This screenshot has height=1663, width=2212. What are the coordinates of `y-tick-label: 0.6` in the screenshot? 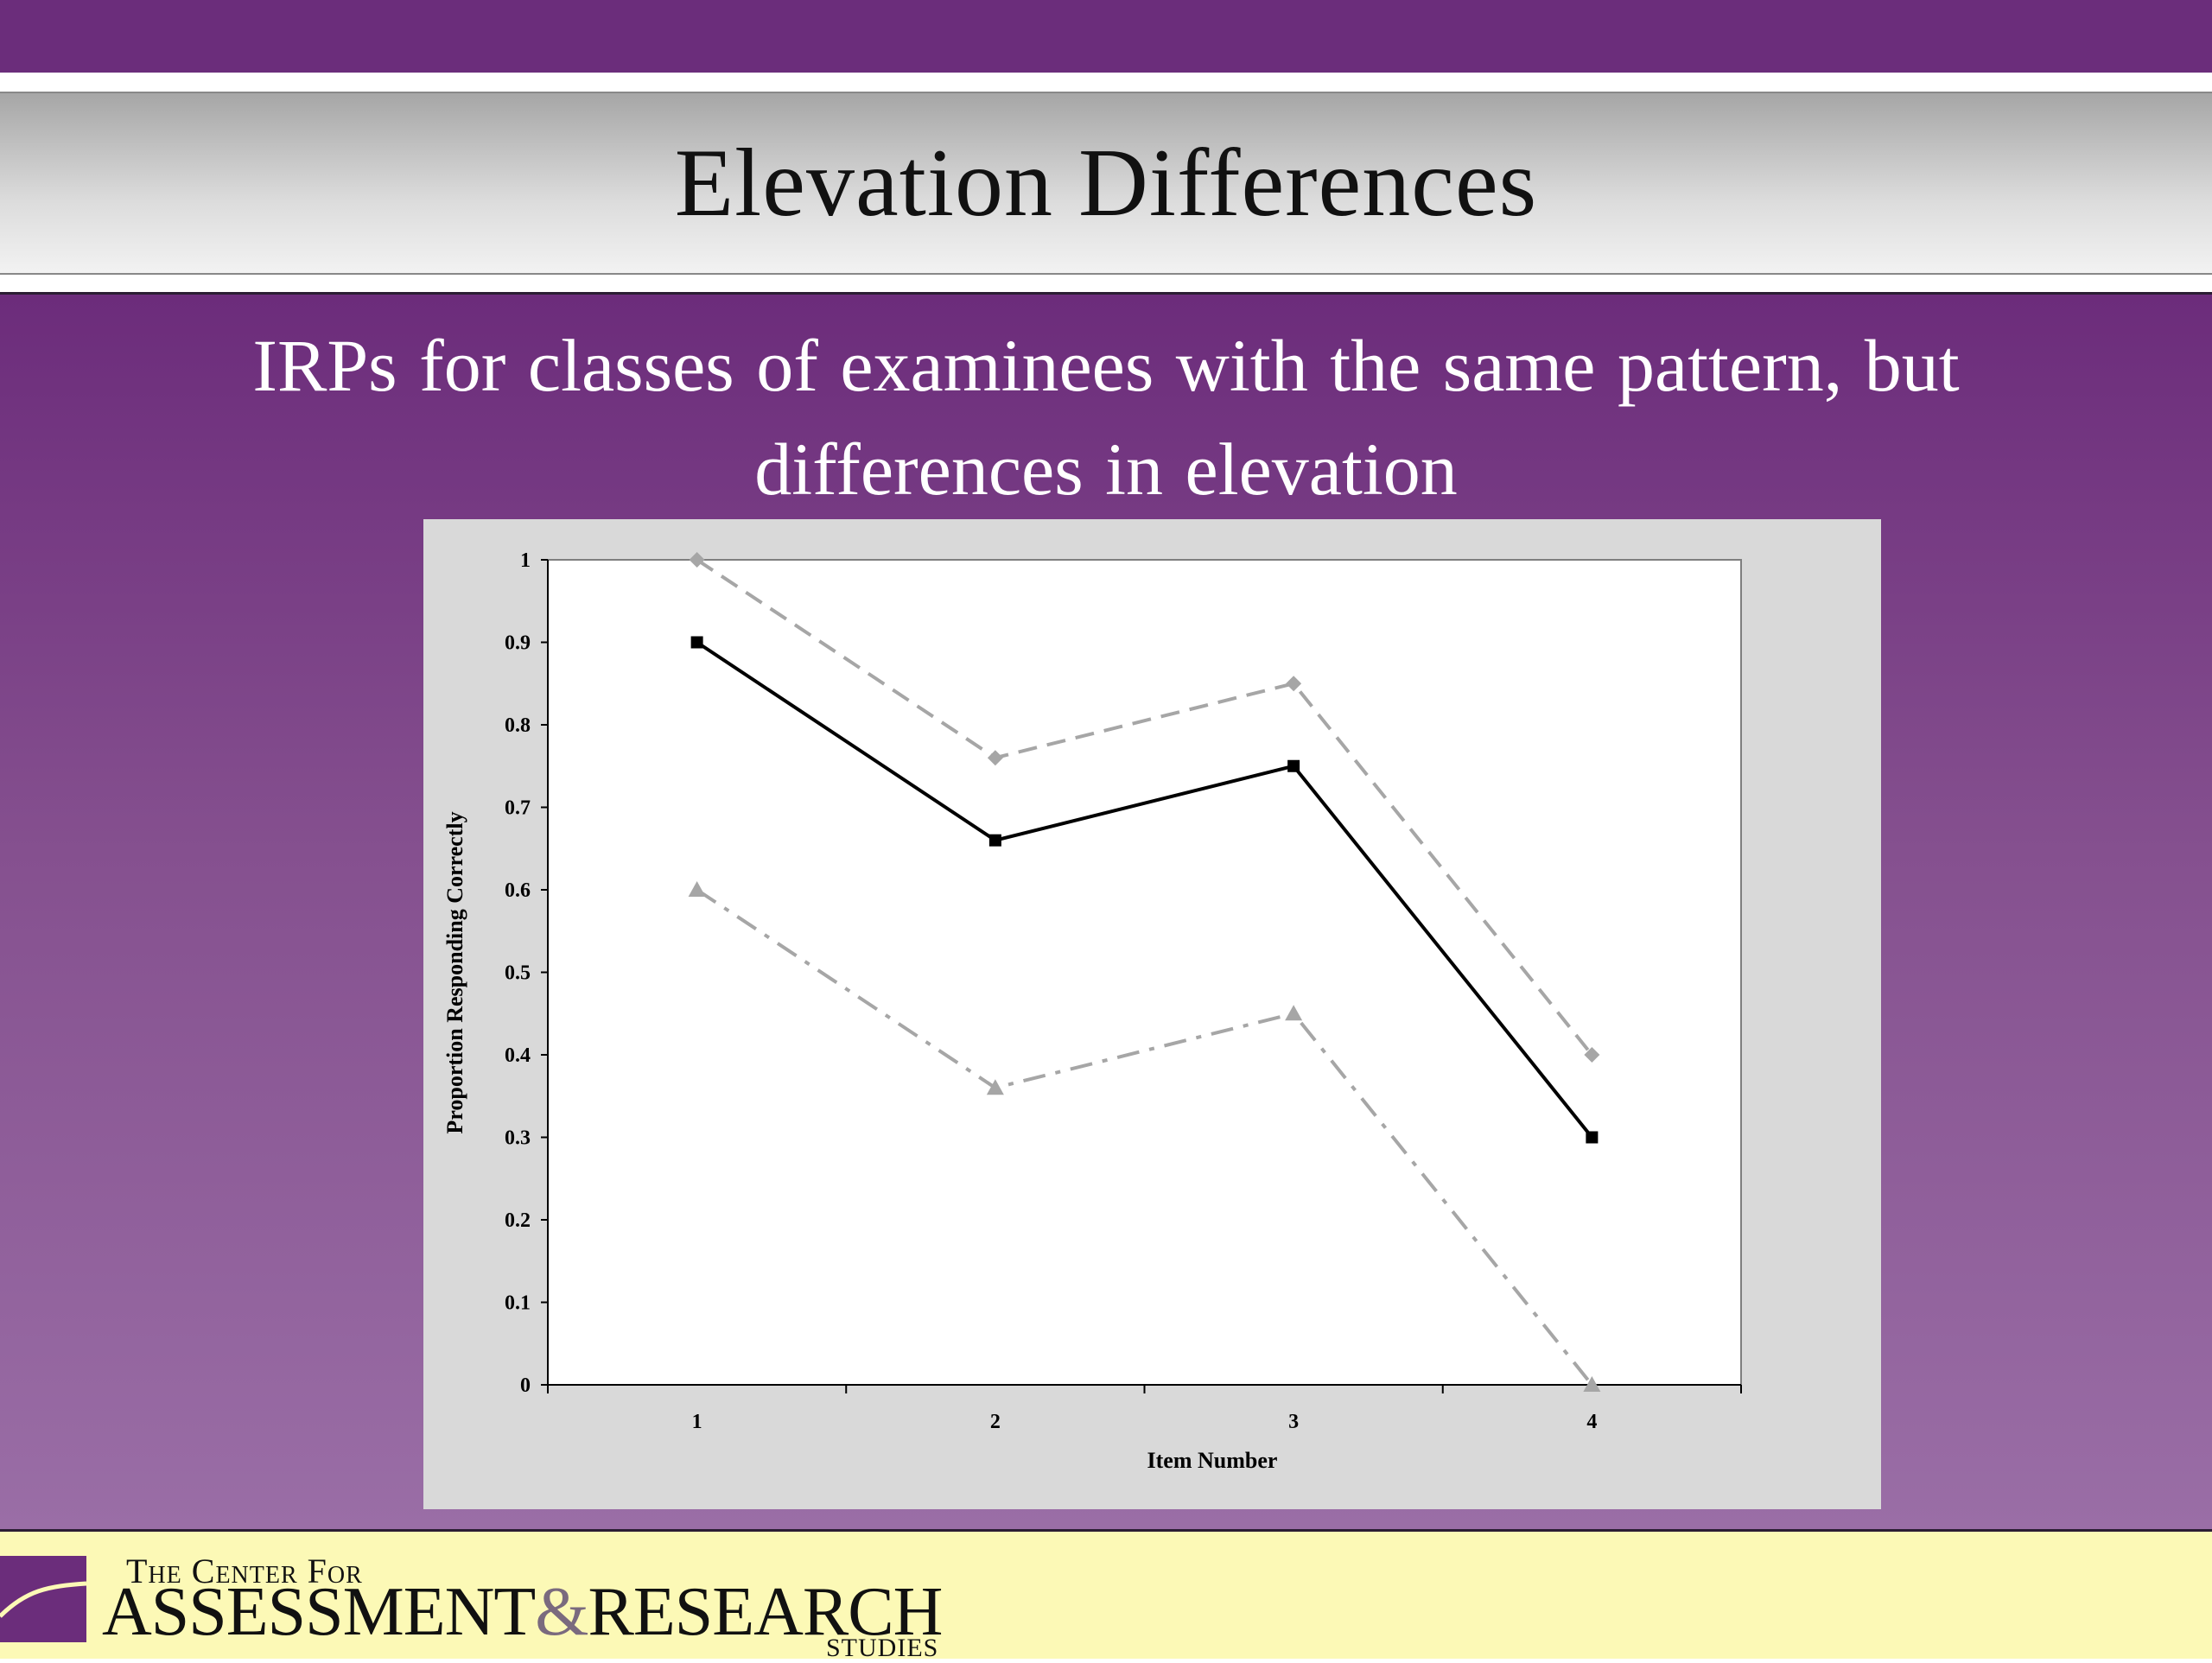 It's located at (518, 891).